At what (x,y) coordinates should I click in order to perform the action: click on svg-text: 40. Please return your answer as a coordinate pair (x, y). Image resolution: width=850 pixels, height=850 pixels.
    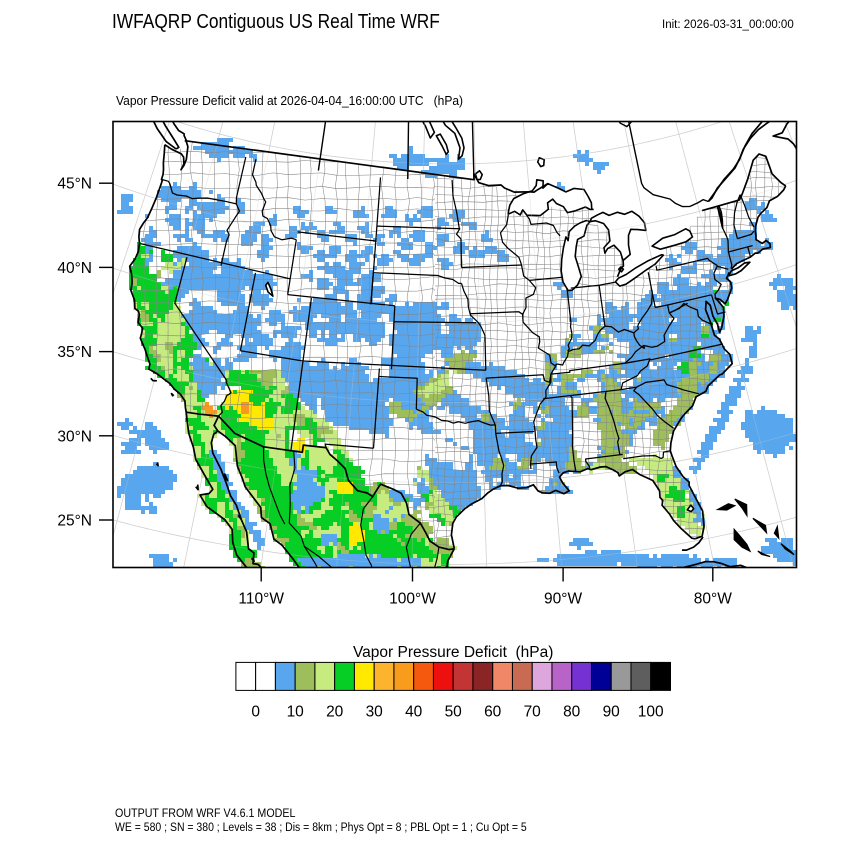
    Looking at the image, I should click on (414, 711).